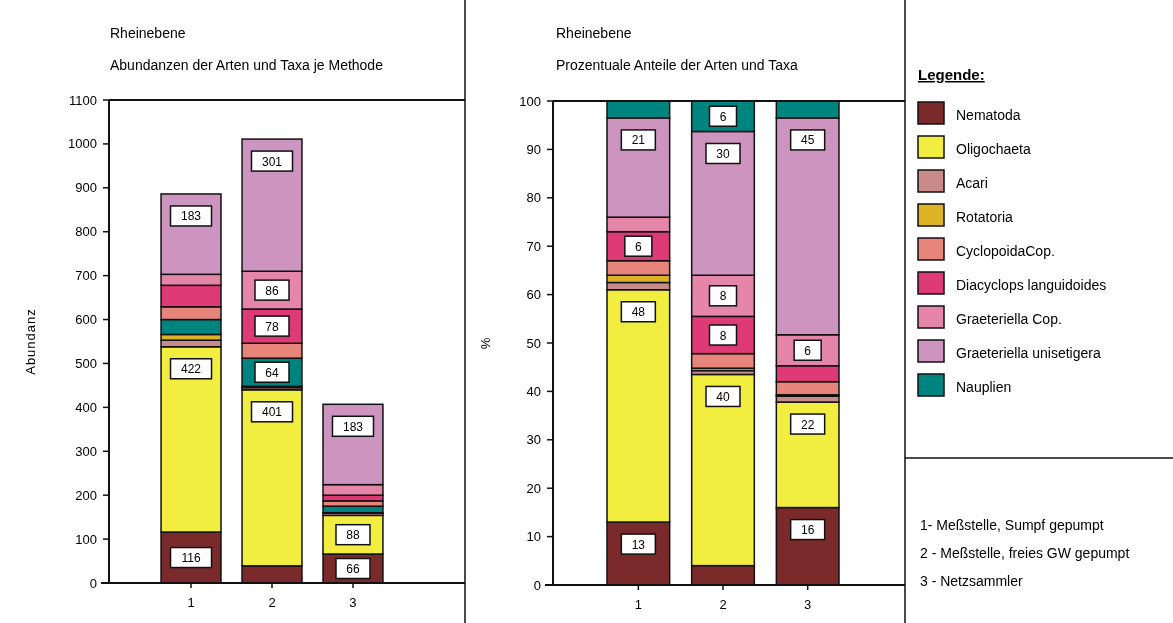 The height and width of the screenshot is (623, 1173). What do you see at coordinates (533, 537) in the screenshot?
I see `y-tick-label: 10` at bounding box center [533, 537].